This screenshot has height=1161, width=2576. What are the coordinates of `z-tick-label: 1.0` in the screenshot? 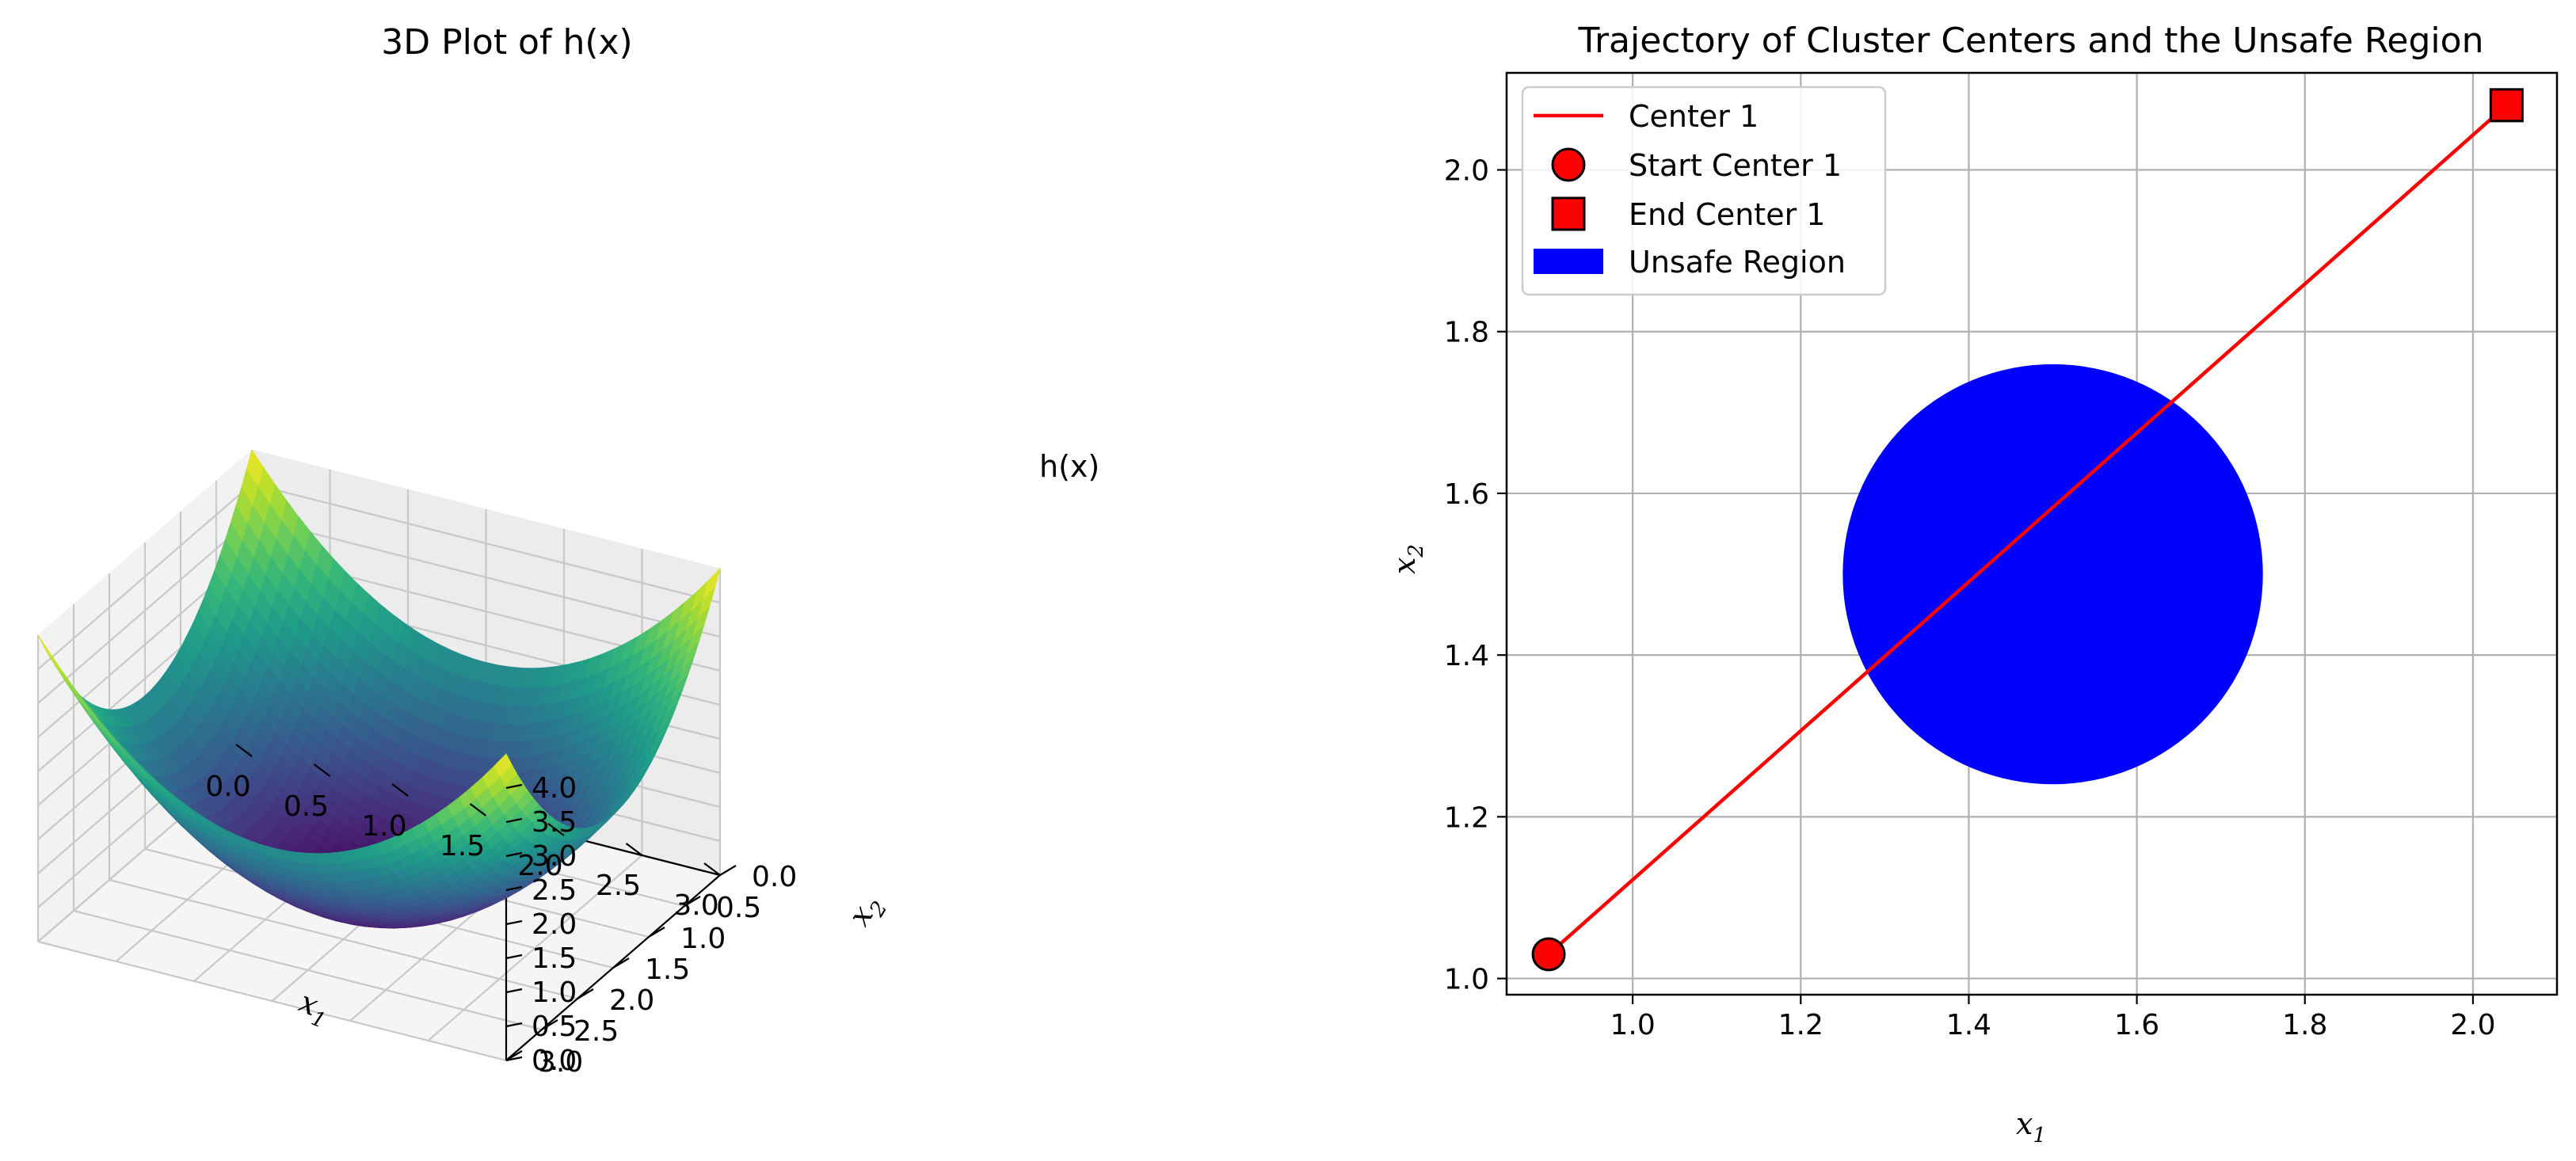 It's located at (555, 992).